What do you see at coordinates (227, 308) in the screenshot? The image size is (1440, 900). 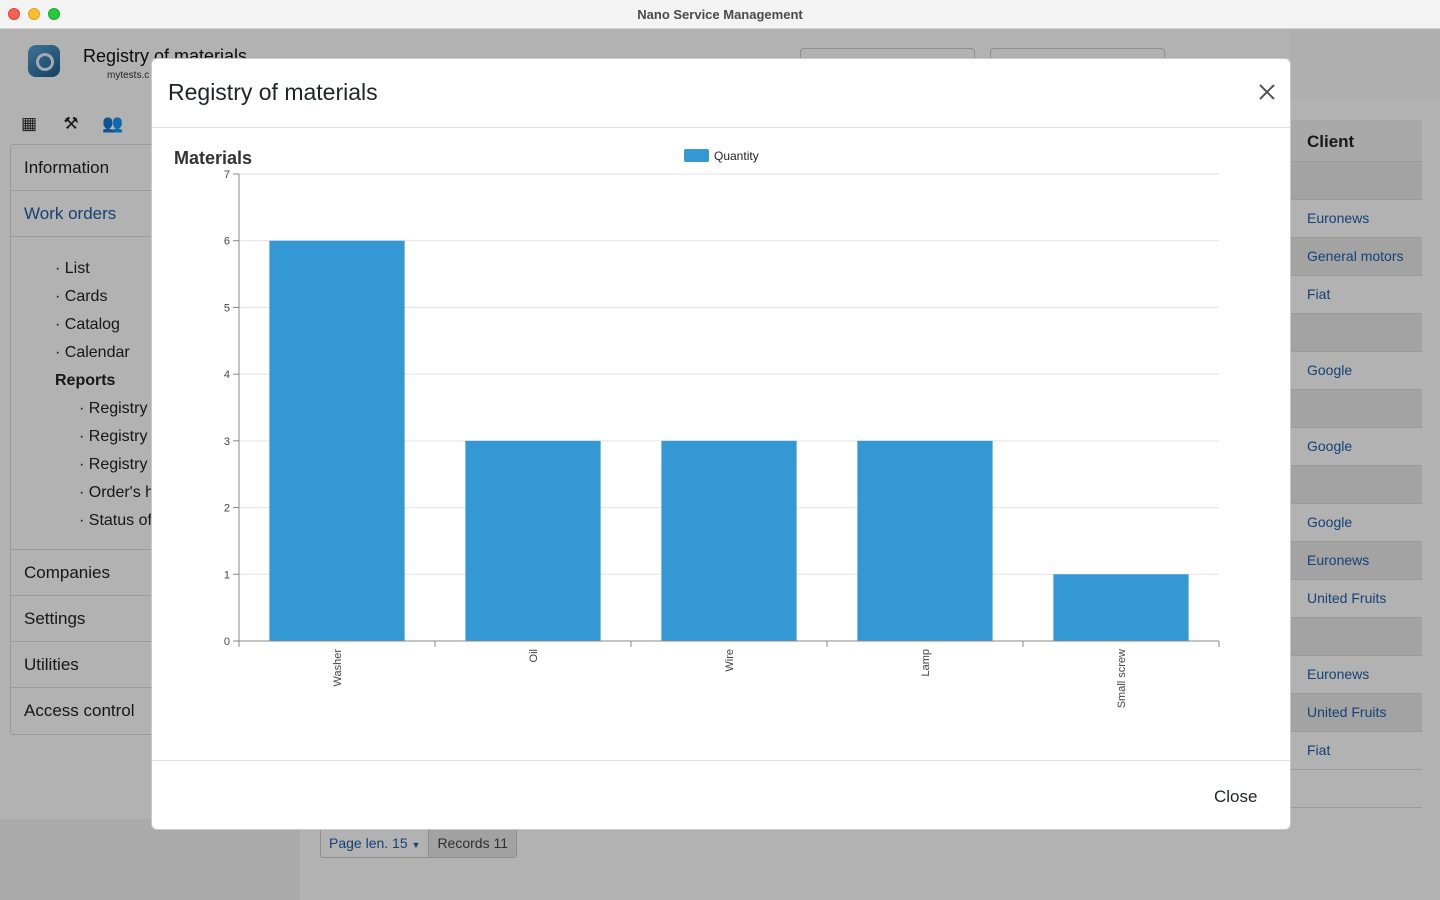 I see `y-tick-label: 5` at bounding box center [227, 308].